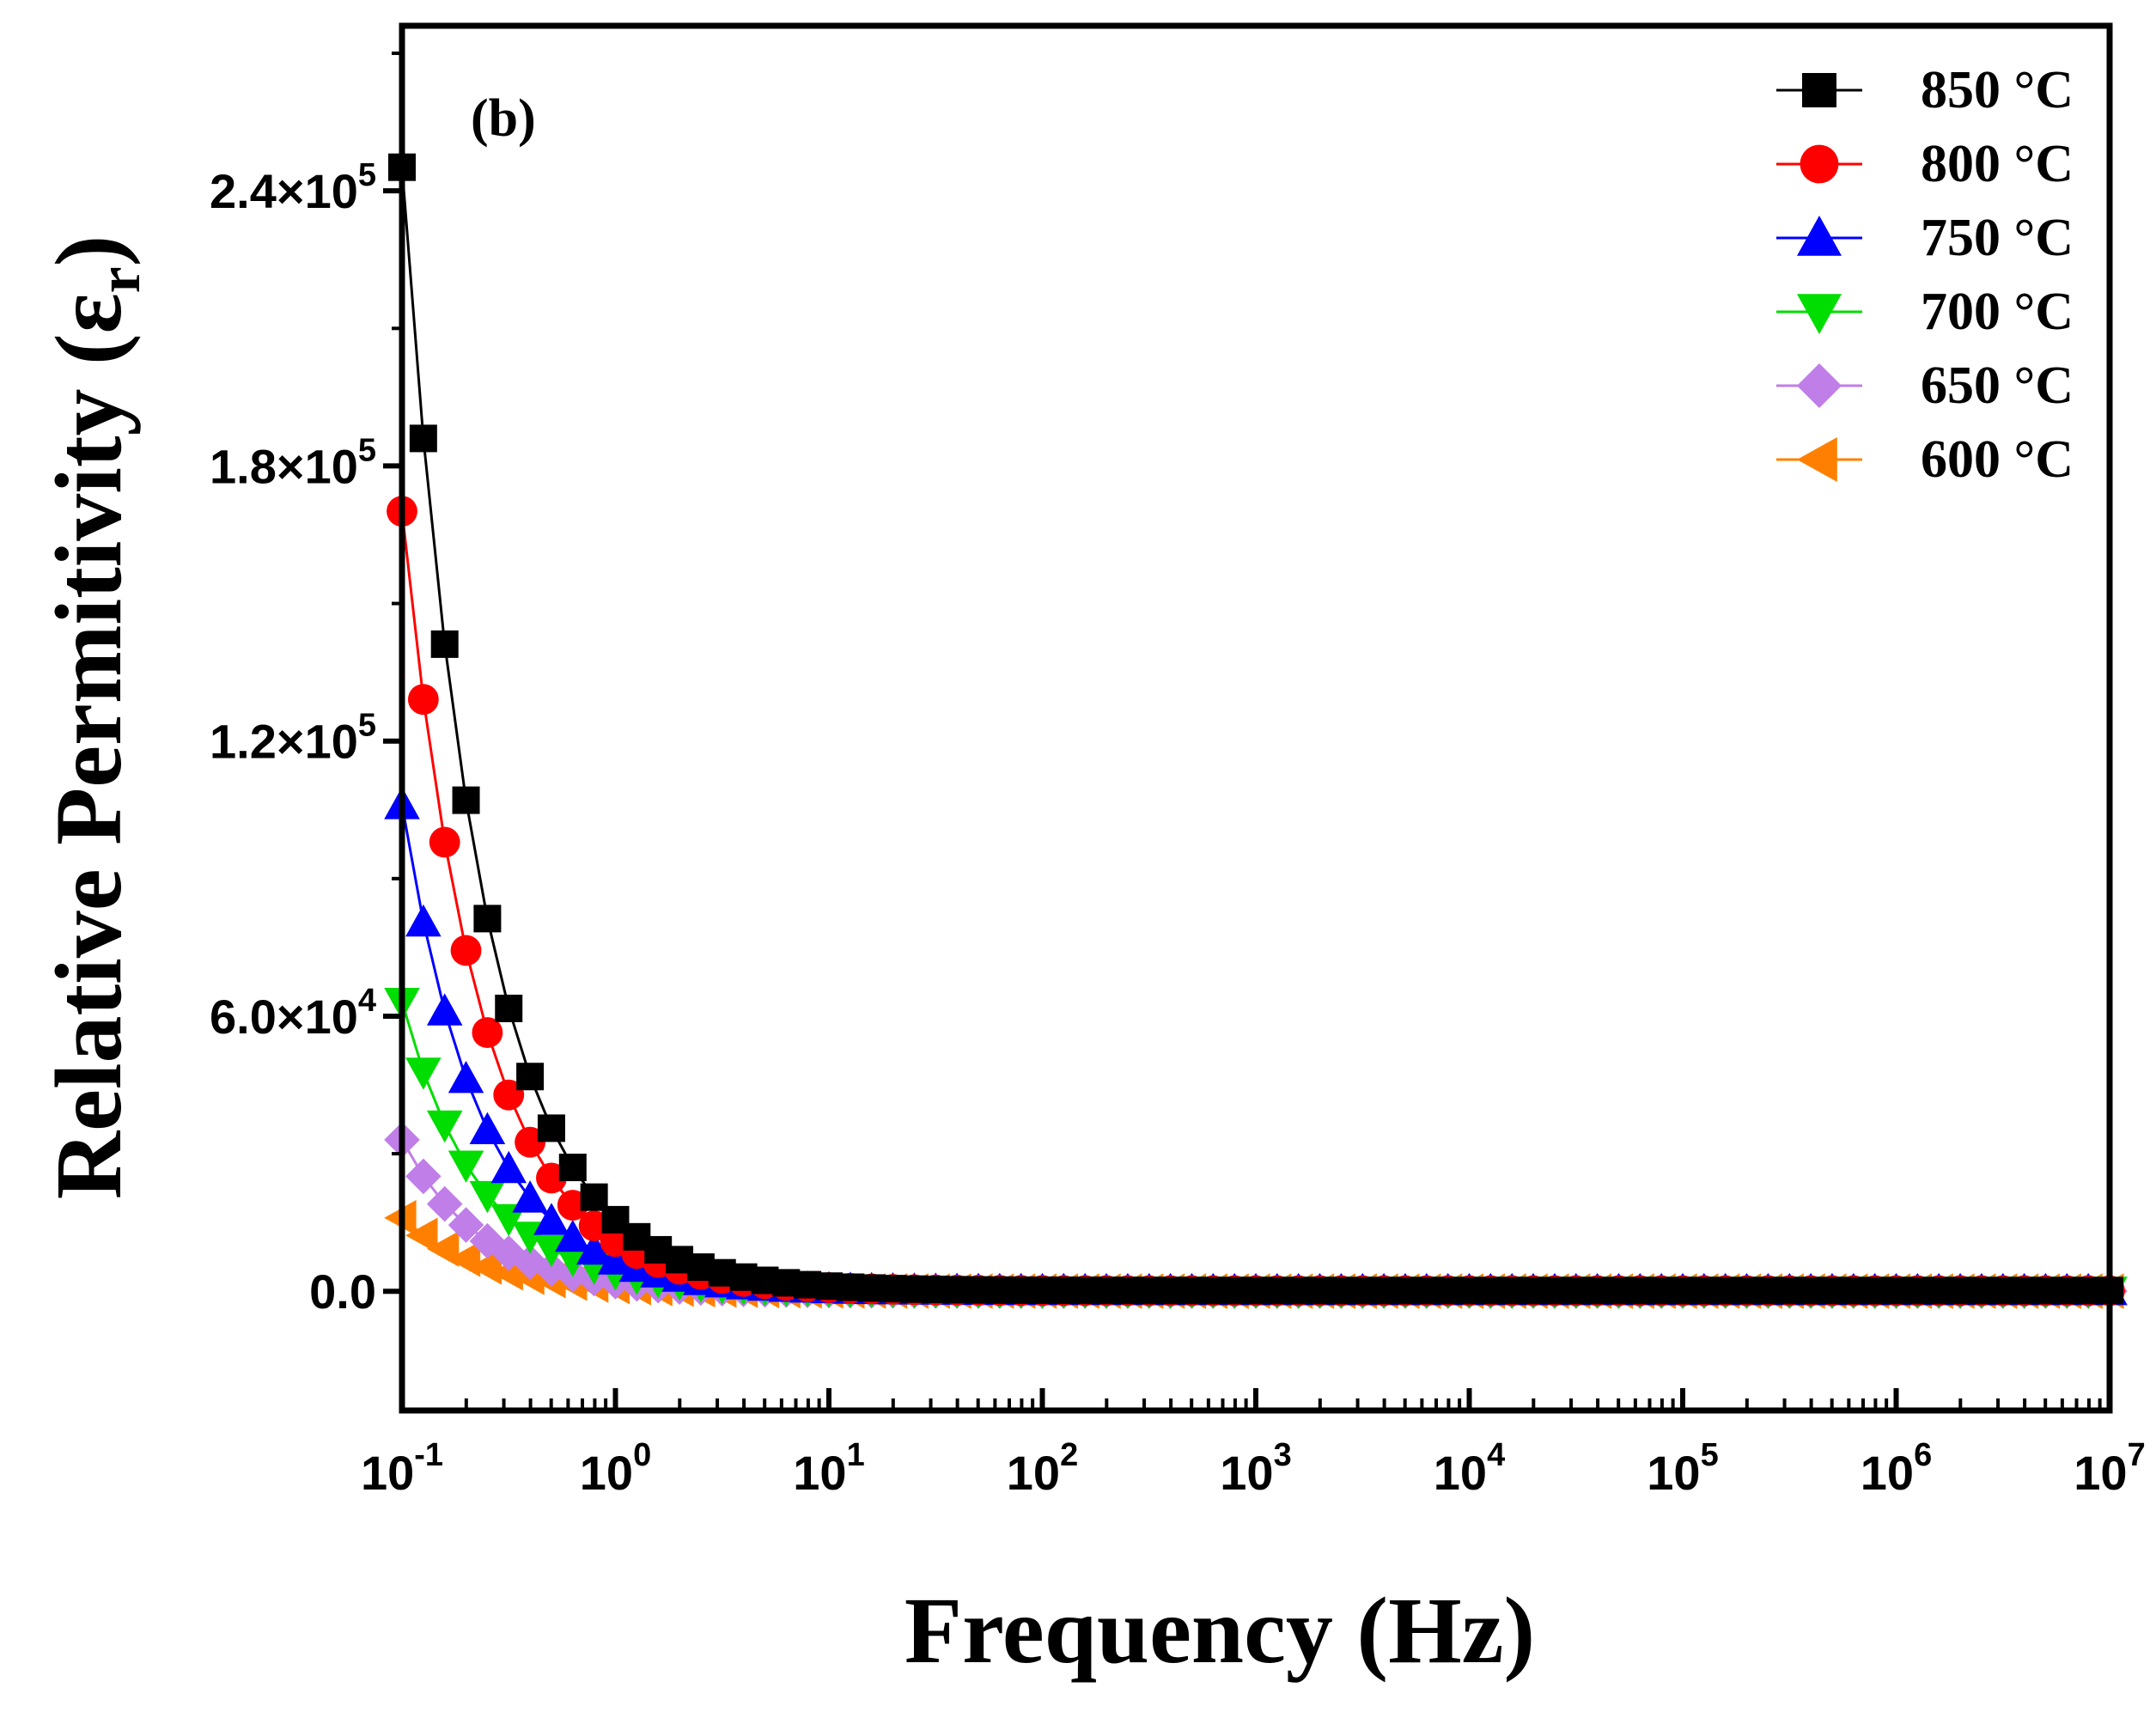  Describe the element at coordinates (293, 1013) in the screenshot. I see `y-tick-label: 6.0×10⁴` at that location.